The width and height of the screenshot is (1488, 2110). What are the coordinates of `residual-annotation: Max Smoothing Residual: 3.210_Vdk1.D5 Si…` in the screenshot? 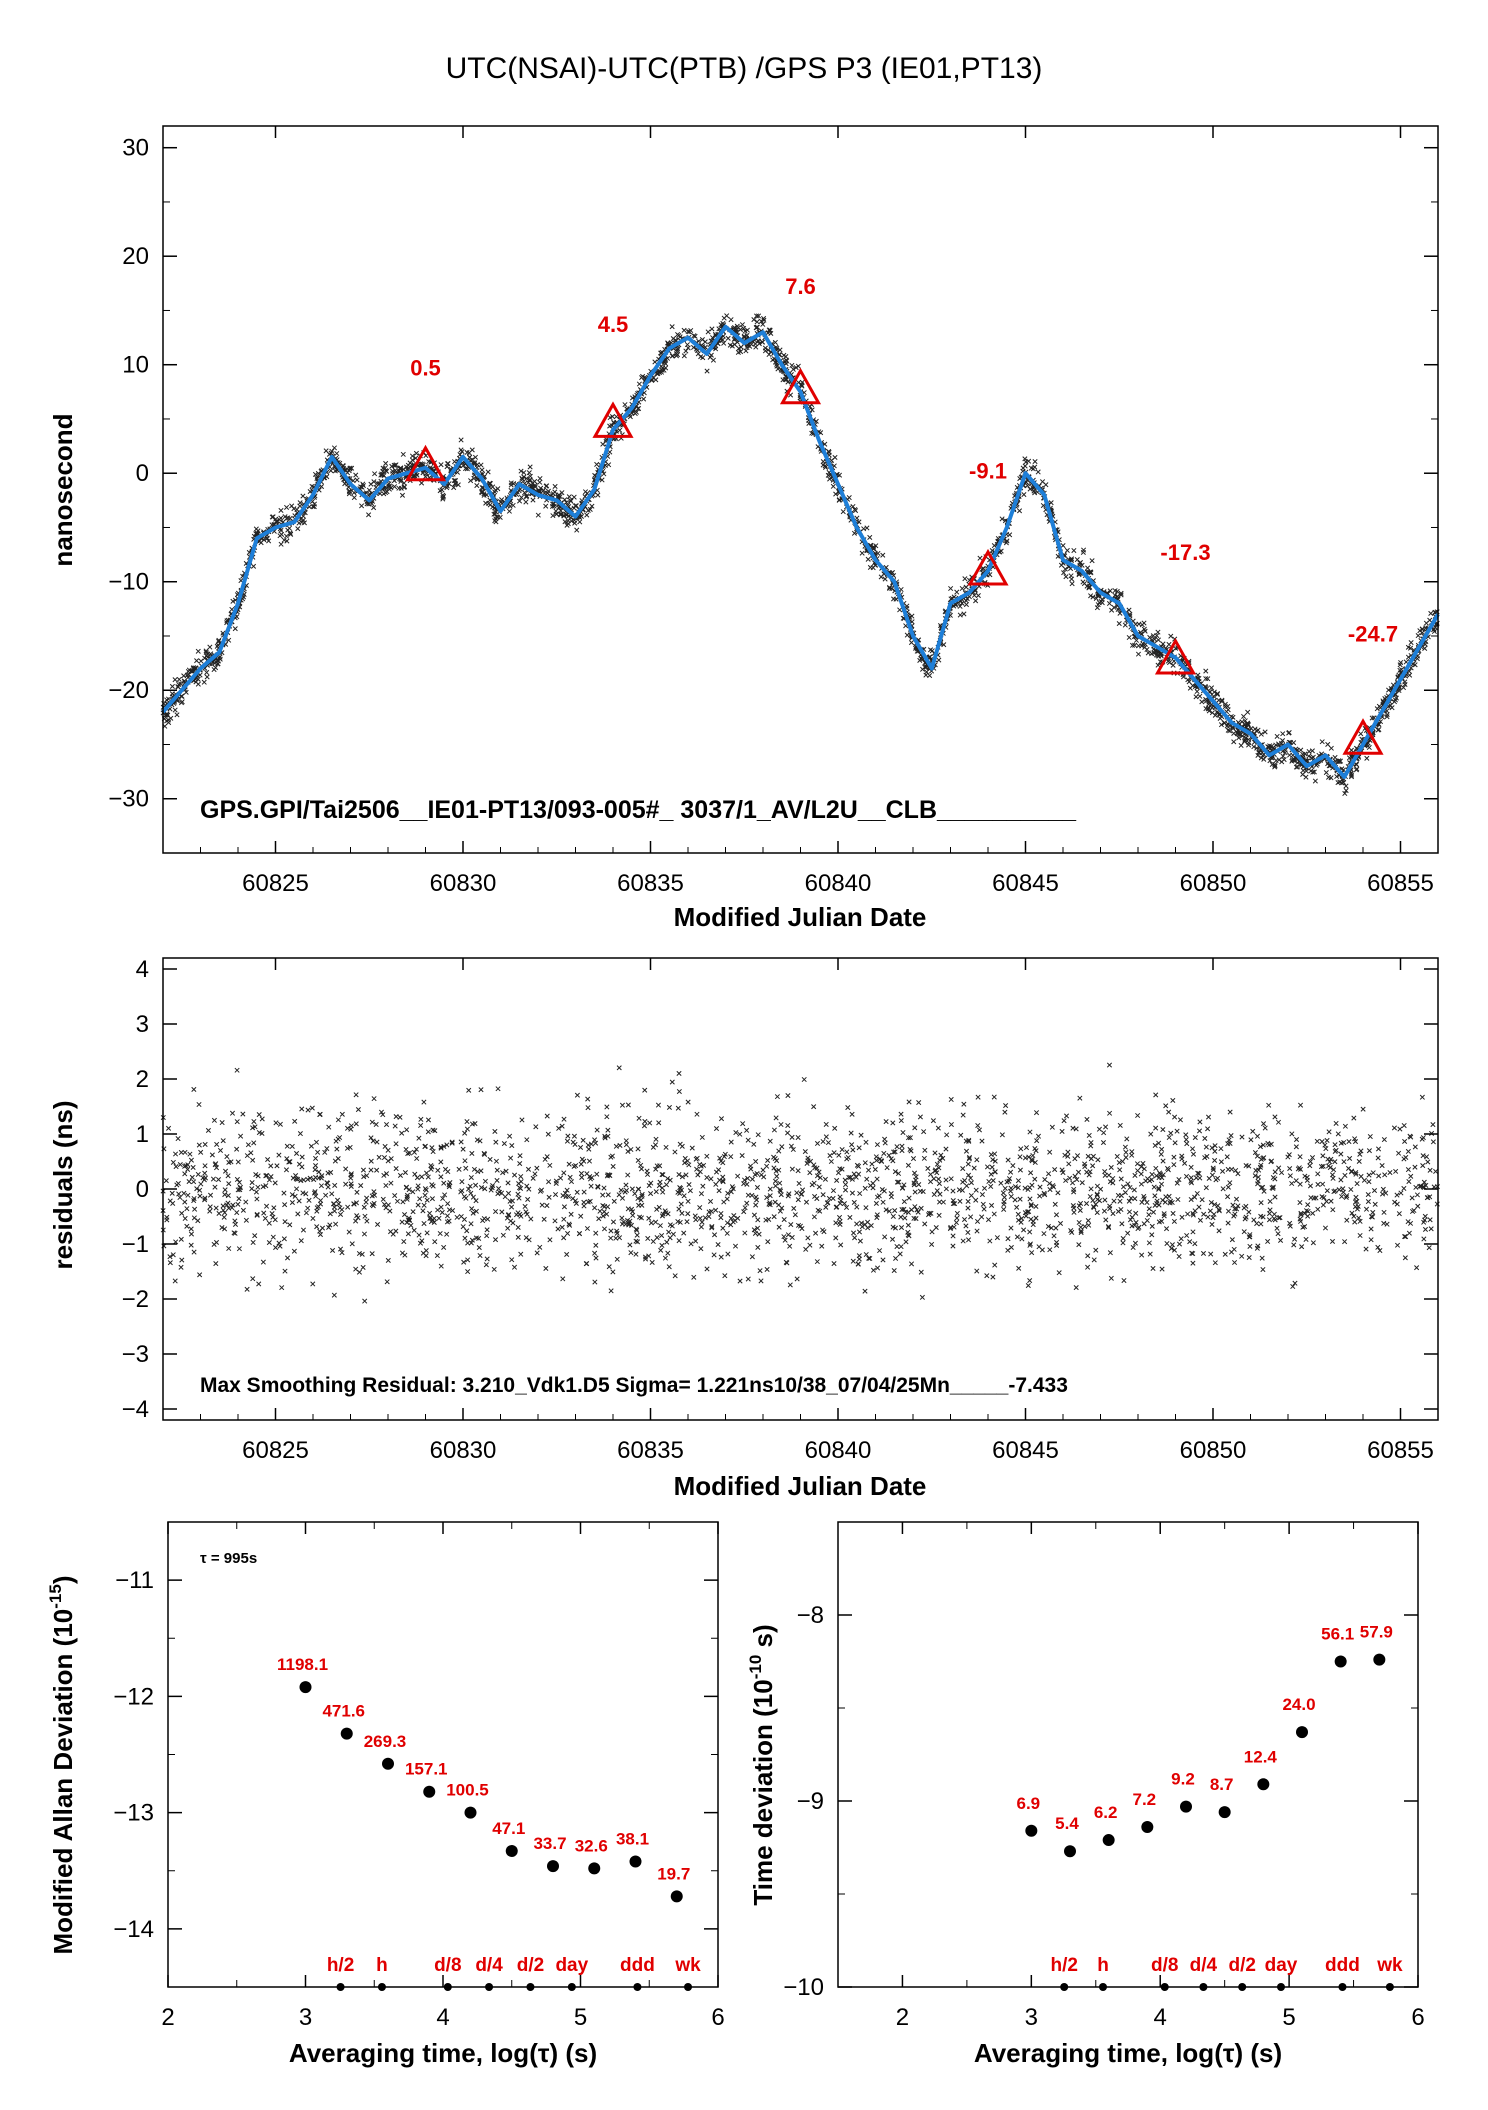 It's located at (634, 1385).